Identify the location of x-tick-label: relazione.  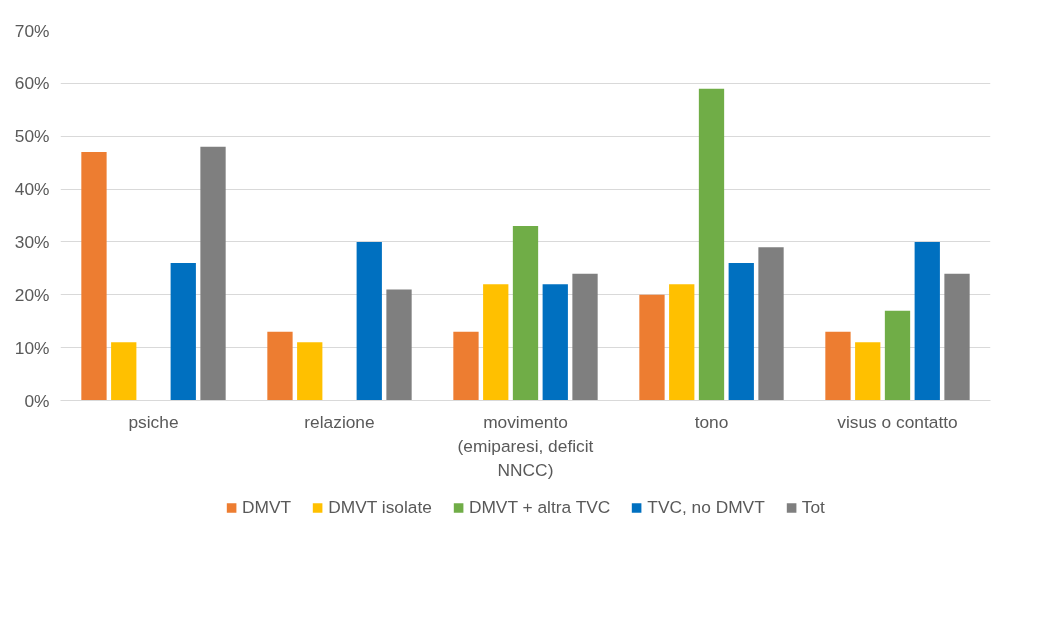
(339, 421).